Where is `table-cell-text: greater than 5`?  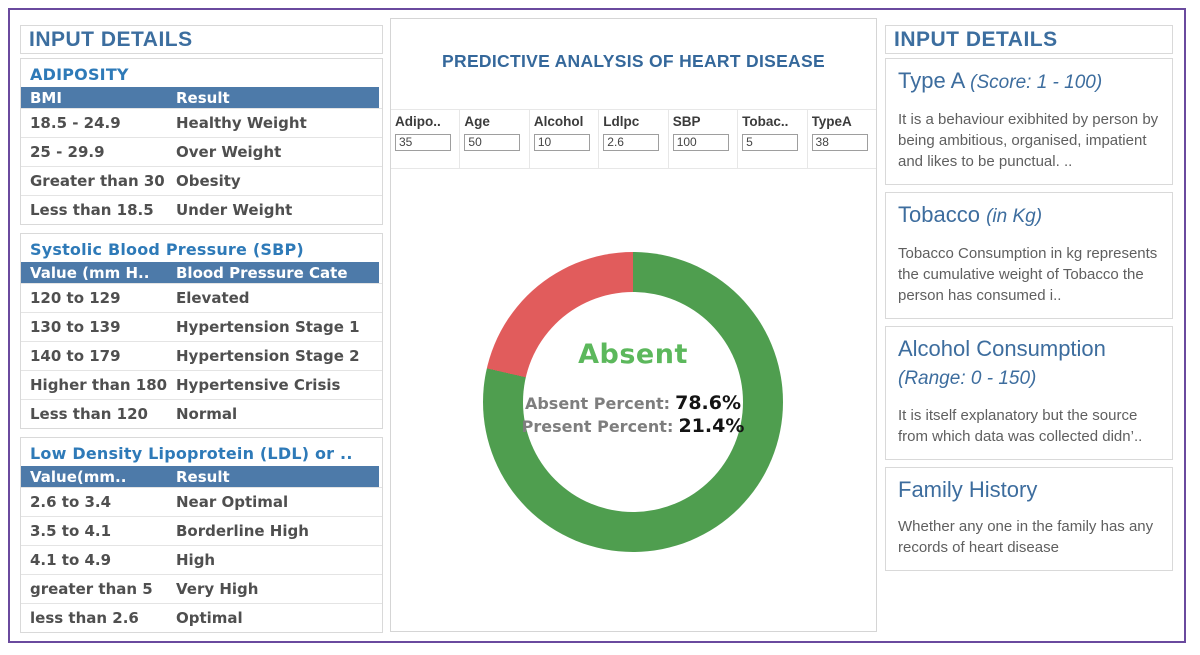
table-cell-text: greater than 5 is located at coordinates (91, 589).